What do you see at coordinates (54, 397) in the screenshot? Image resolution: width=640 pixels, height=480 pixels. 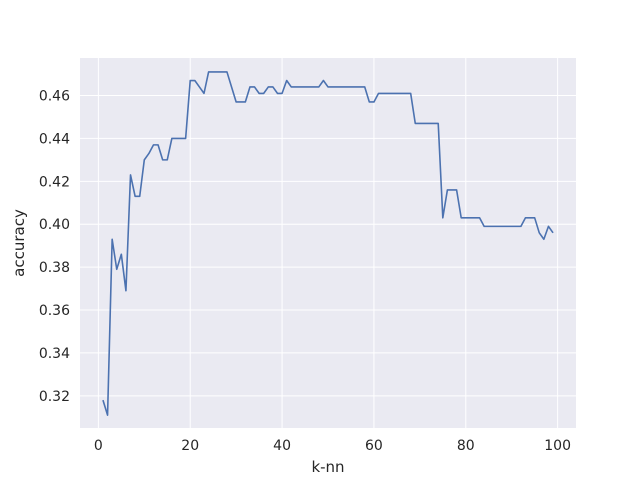 I see `y-tick-label: 0.32` at bounding box center [54, 397].